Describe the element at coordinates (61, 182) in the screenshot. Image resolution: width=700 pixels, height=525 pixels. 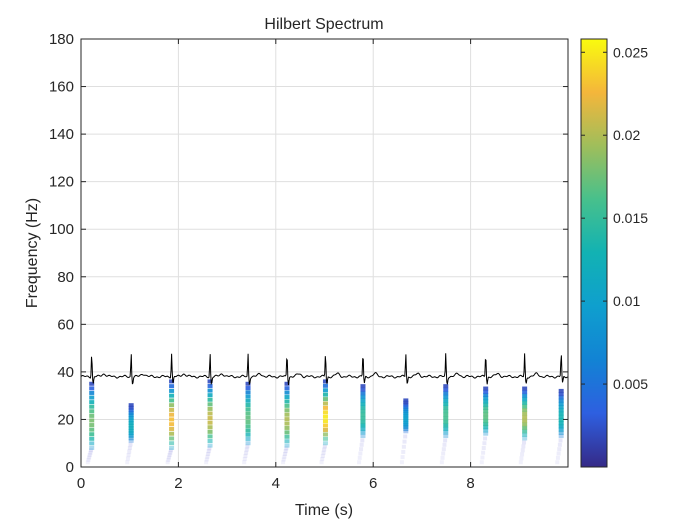
I see `y-tick-label: 120` at that location.